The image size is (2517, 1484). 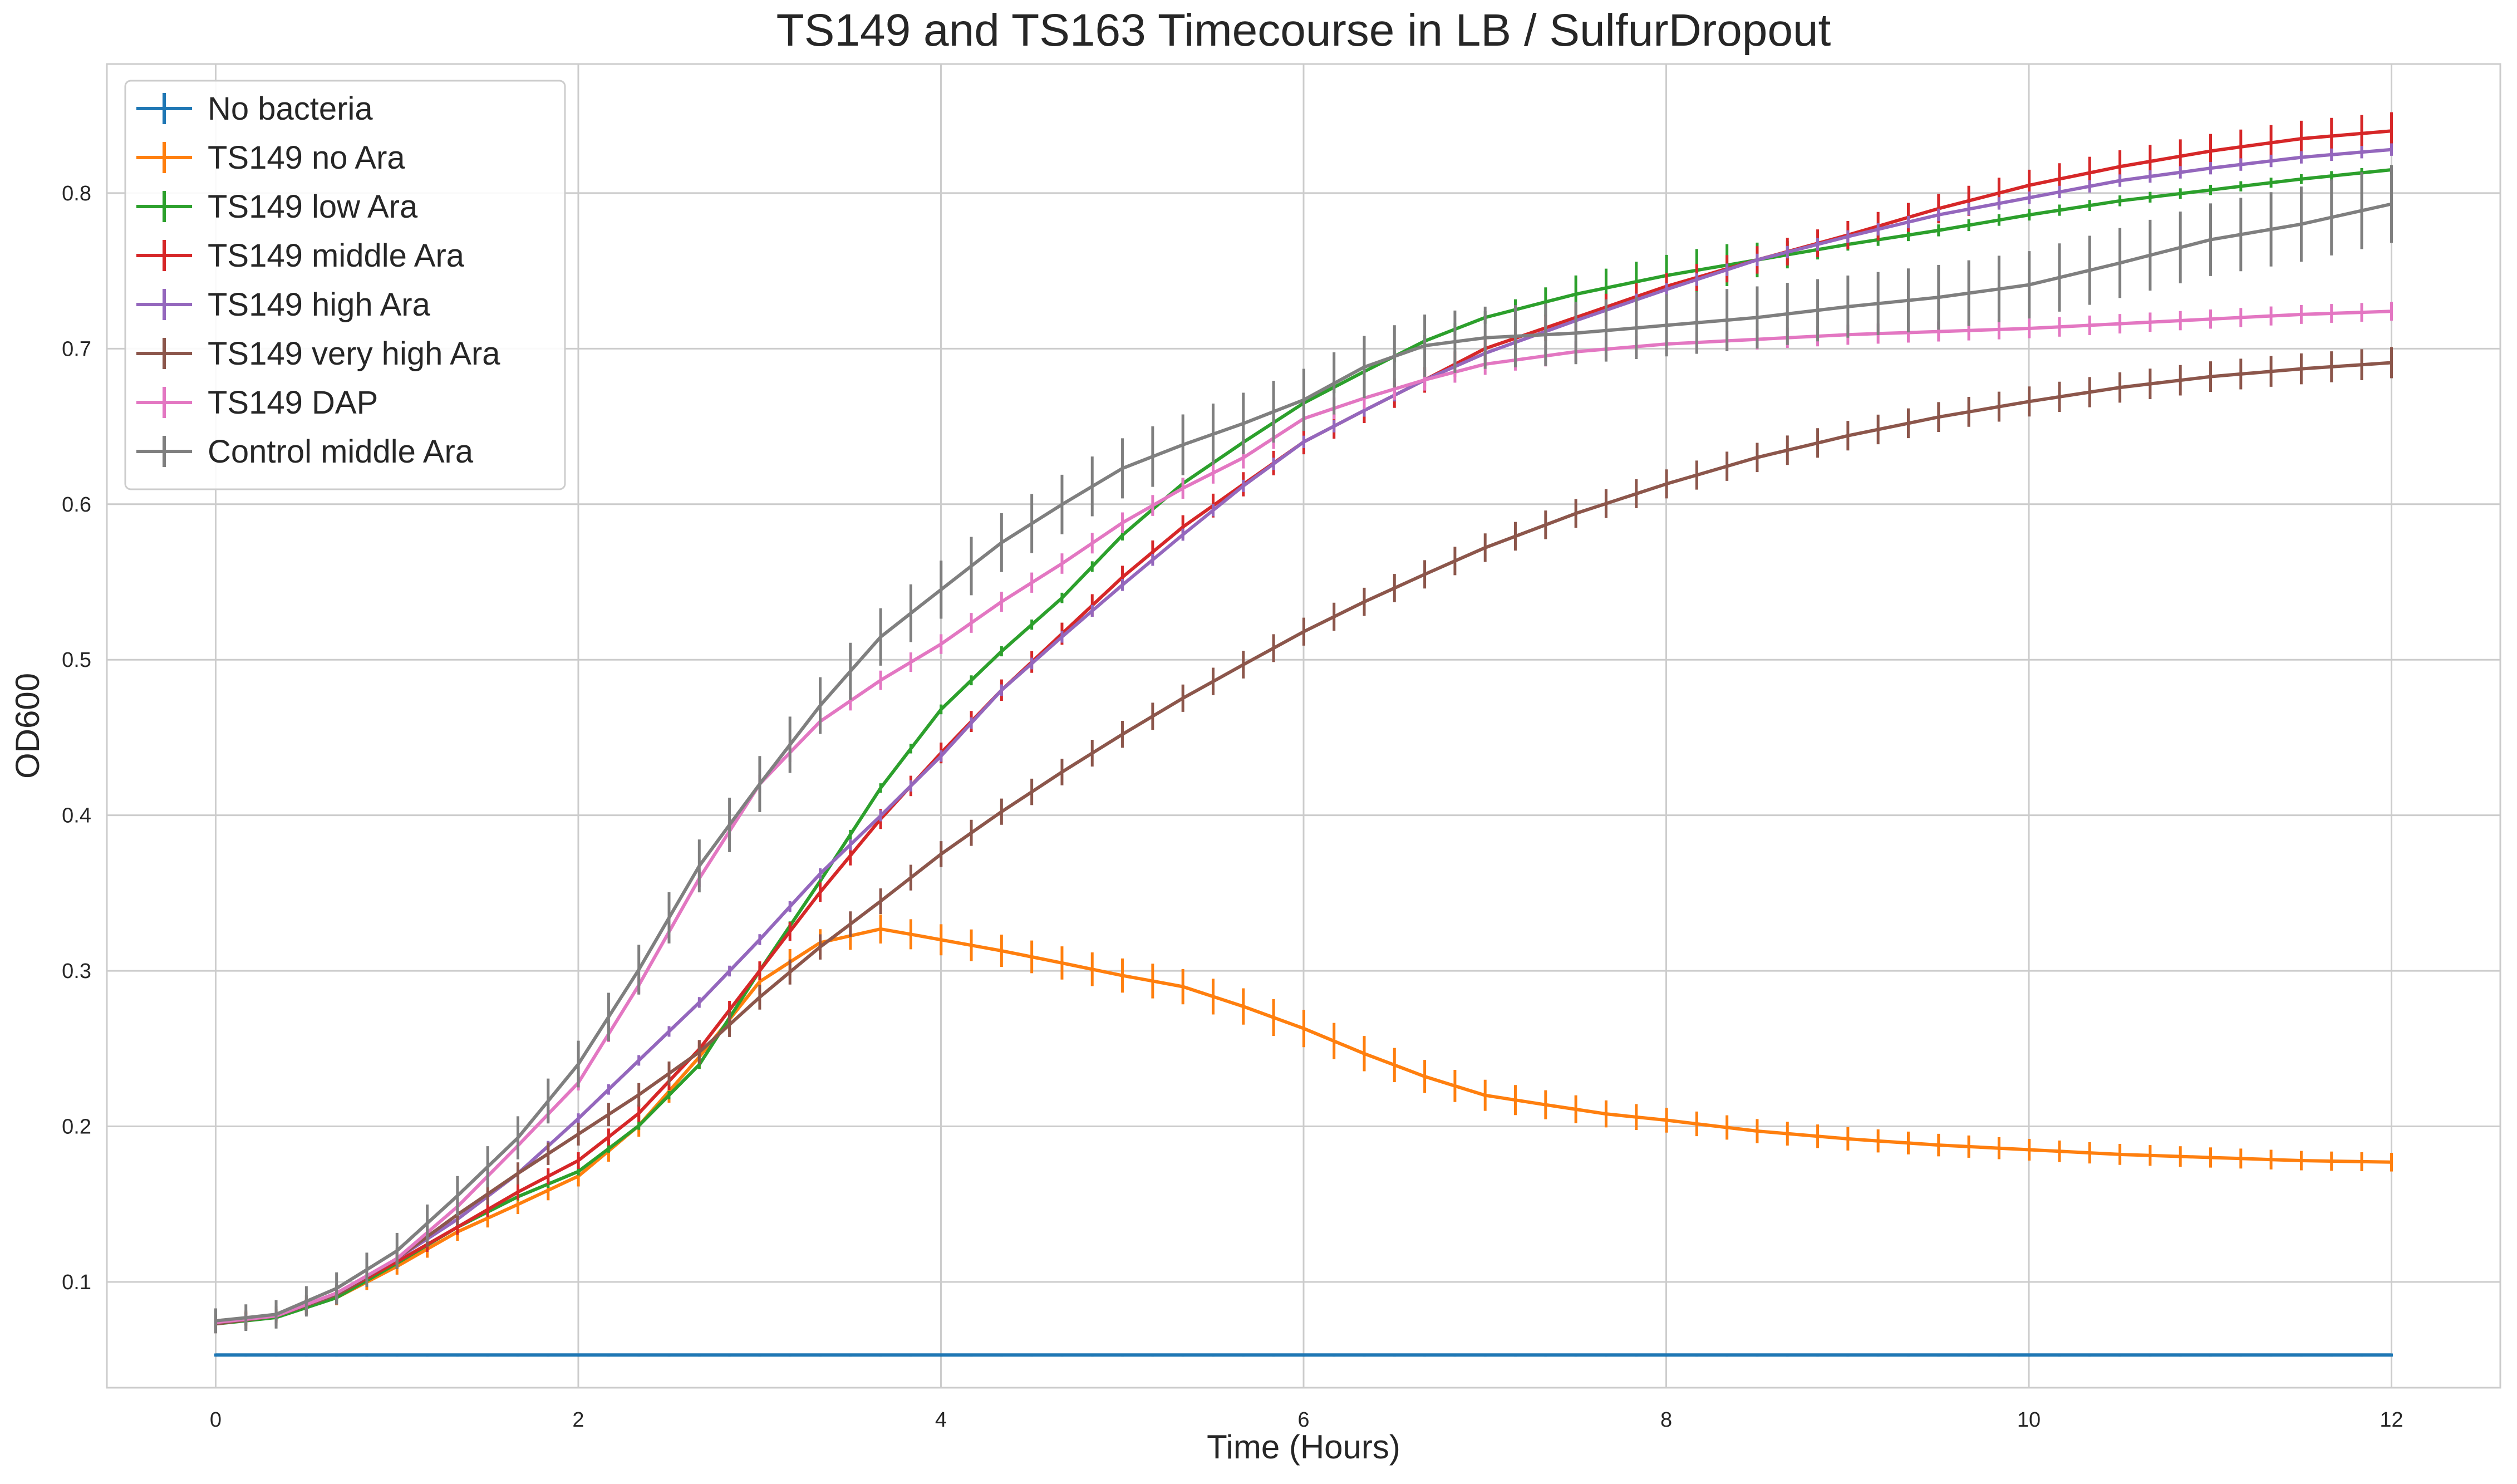 I want to click on y-axis-ticks: 0.1 0.2 0.3 0.4 0.5 0.6 0.7 0.8, so click(x=77, y=738).